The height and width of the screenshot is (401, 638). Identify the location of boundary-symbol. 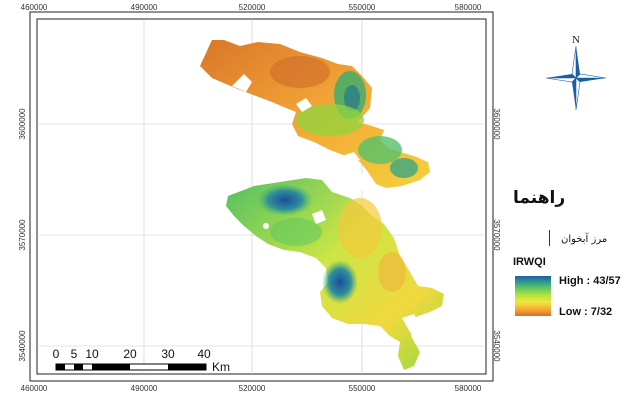
(549, 238).